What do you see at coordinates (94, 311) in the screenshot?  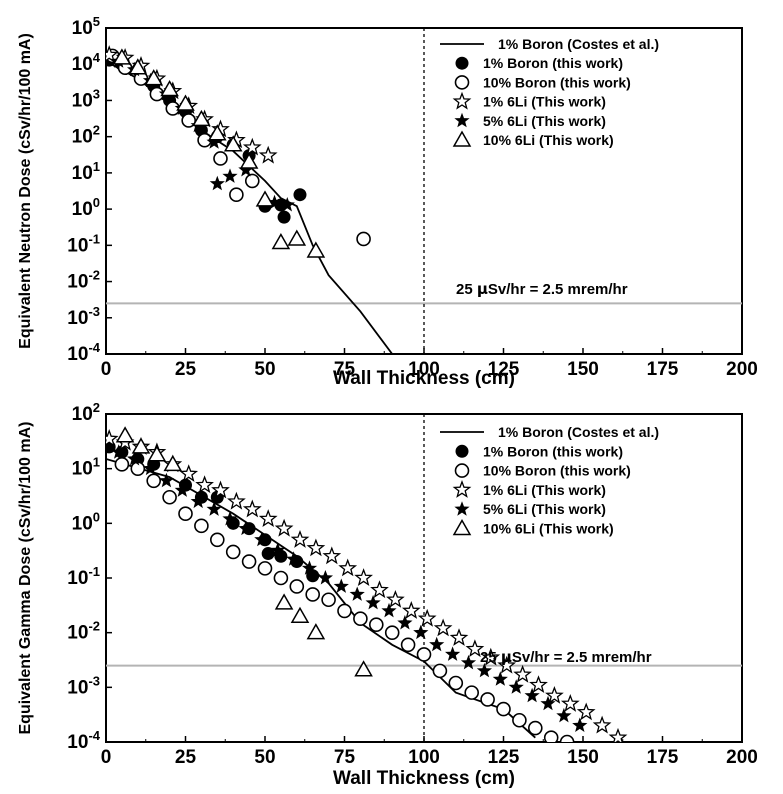 I see `y-tick-exponent: -3` at bounding box center [94, 311].